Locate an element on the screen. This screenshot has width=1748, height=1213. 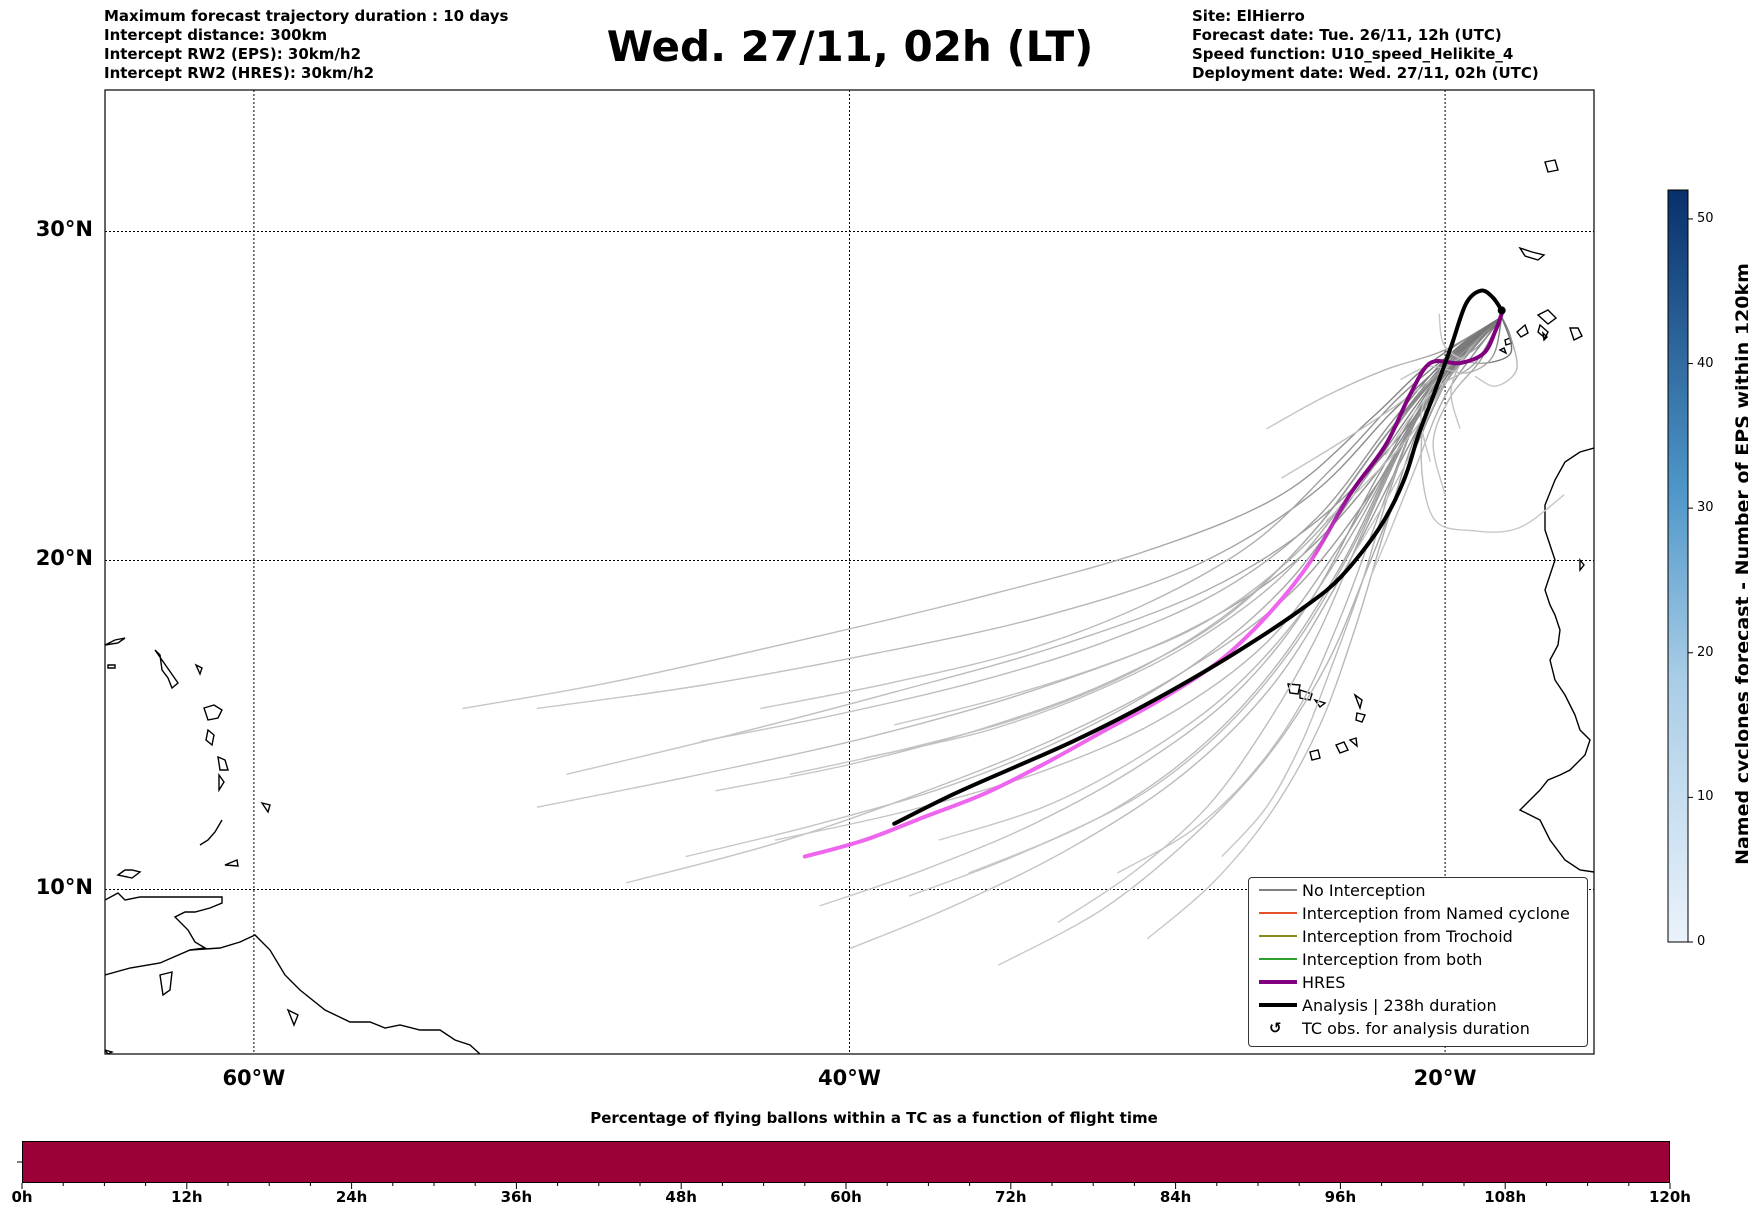
colorbar-tick-label: 10 is located at coordinates (1705, 797).